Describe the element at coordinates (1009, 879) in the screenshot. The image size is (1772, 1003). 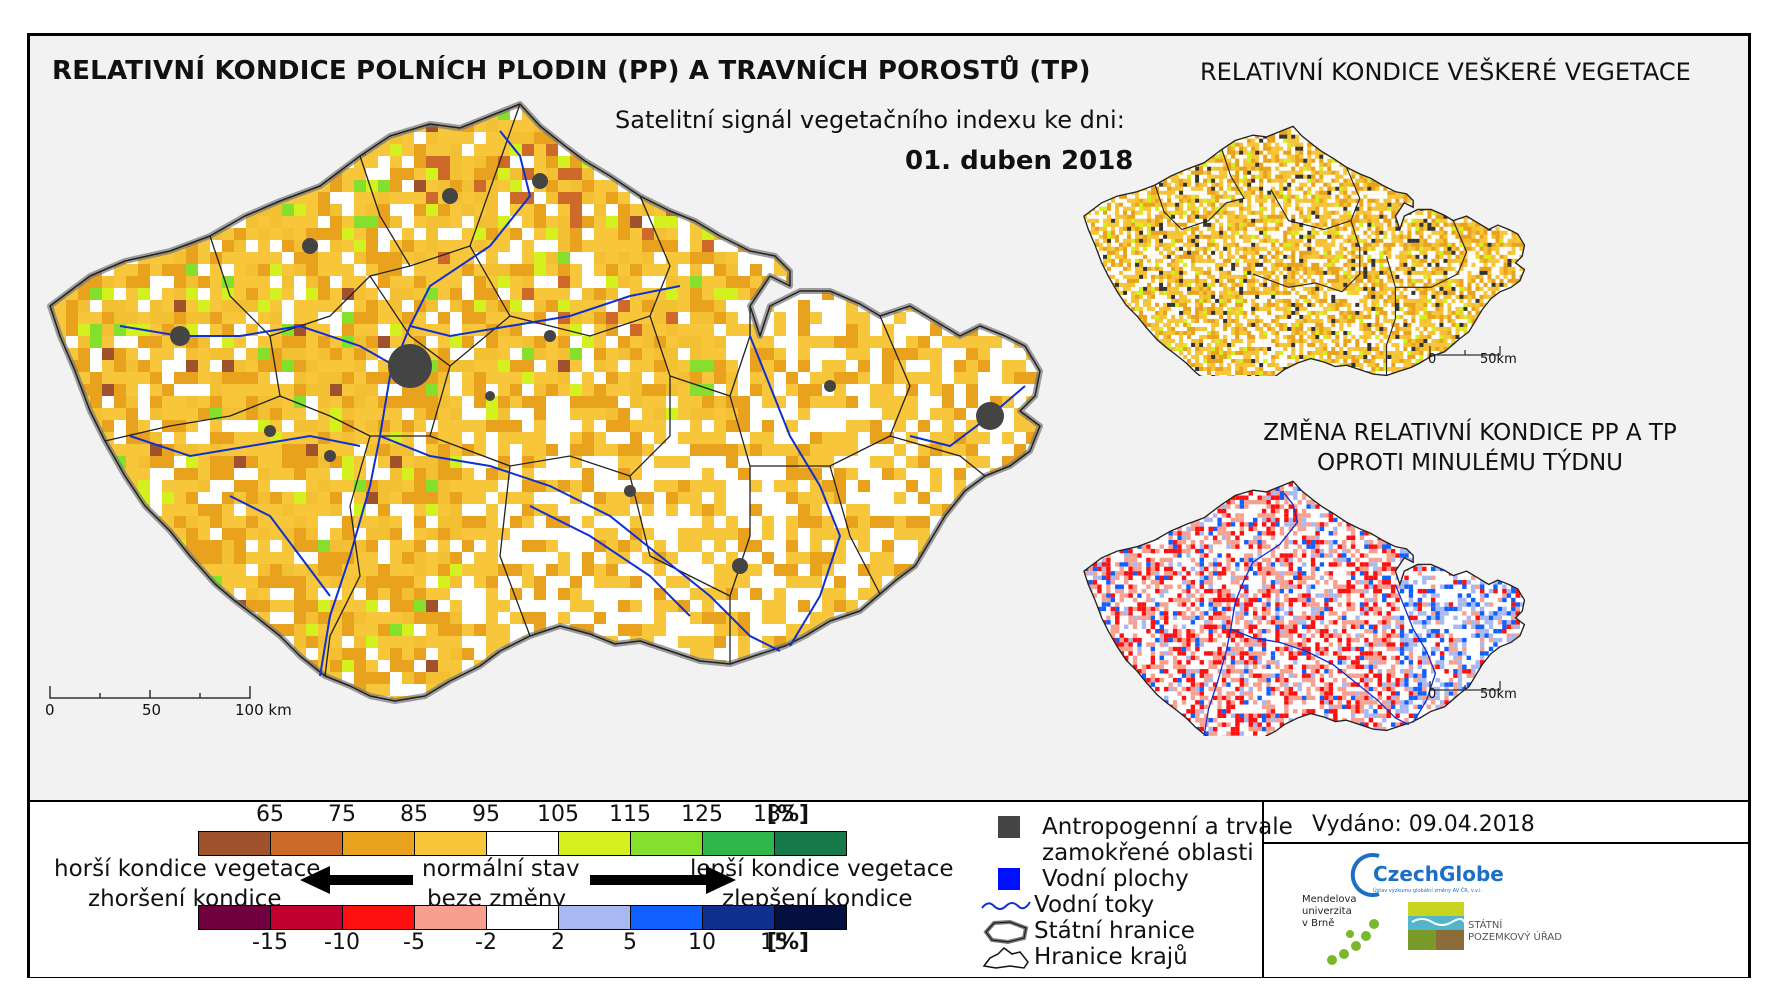
I see `water-swatch` at that location.